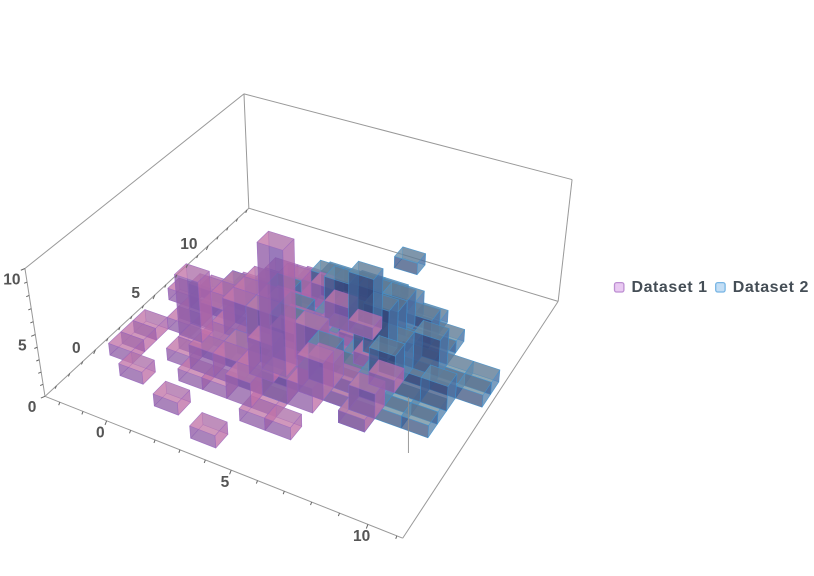  I want to click on svg-text: Dataset 2, so click(771, 287).